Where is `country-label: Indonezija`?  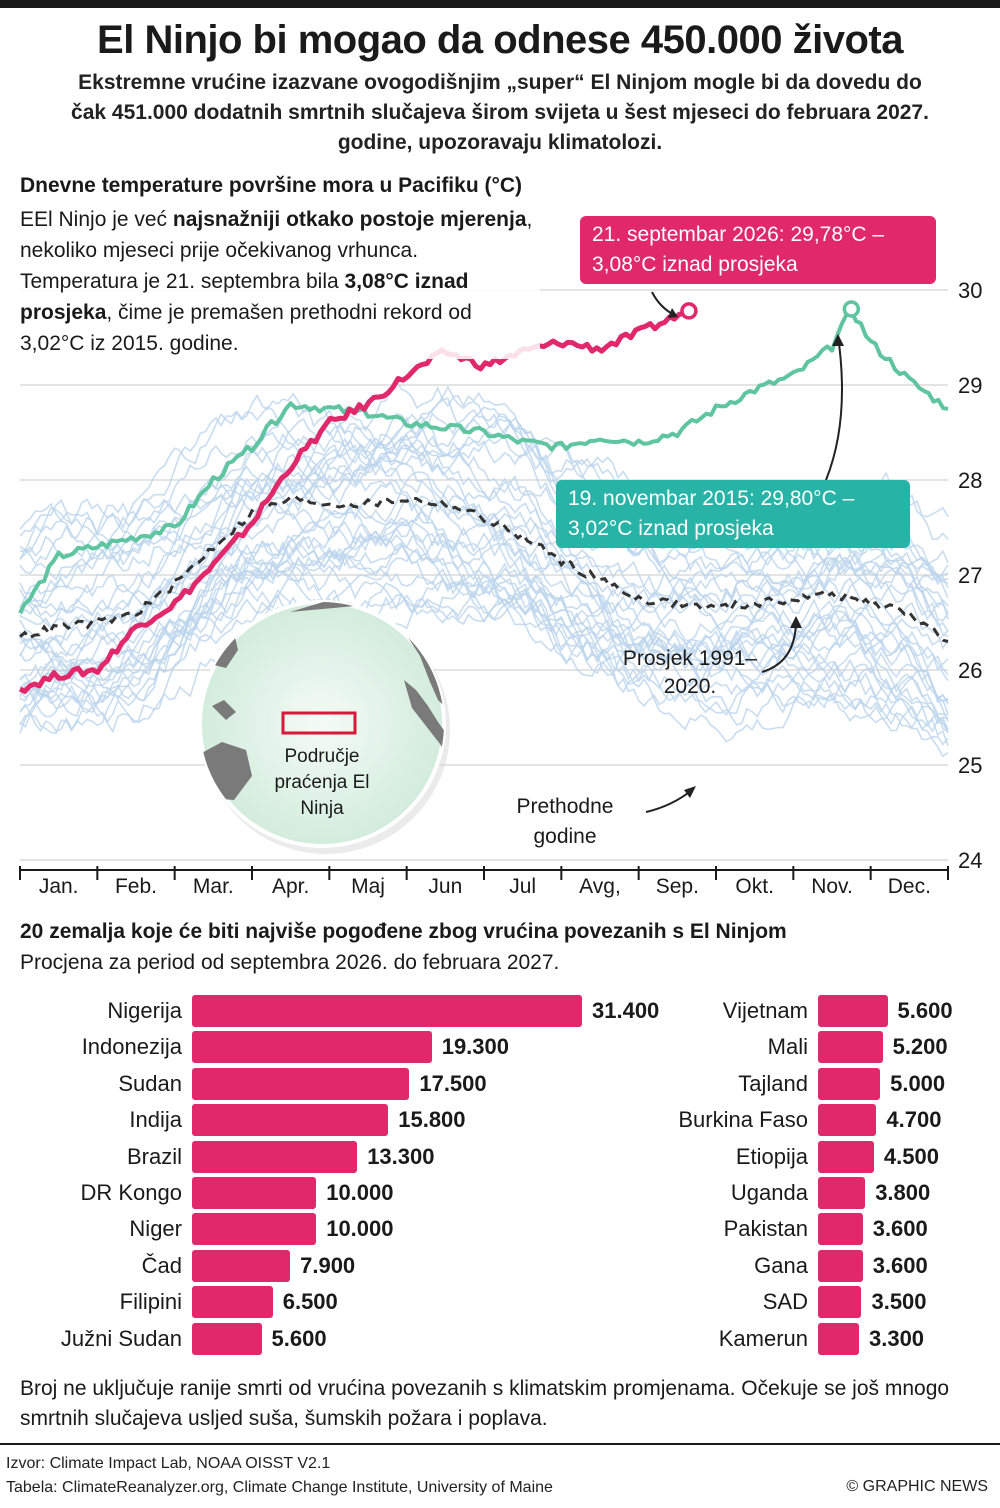
country-label: Indonezija is located at coordinates (131, 1047).